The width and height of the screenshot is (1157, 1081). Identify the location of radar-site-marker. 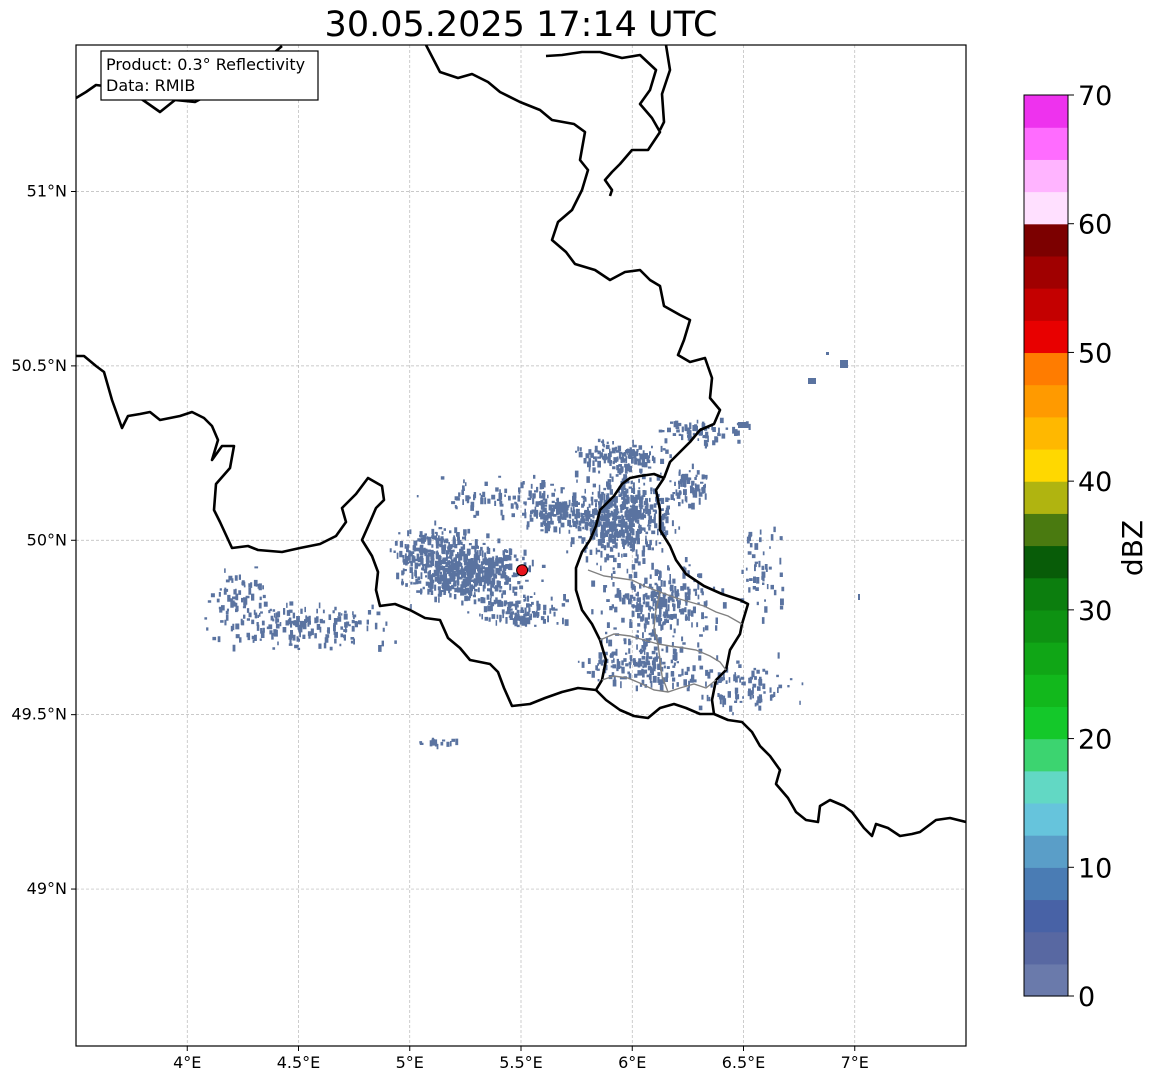
(522, 570).